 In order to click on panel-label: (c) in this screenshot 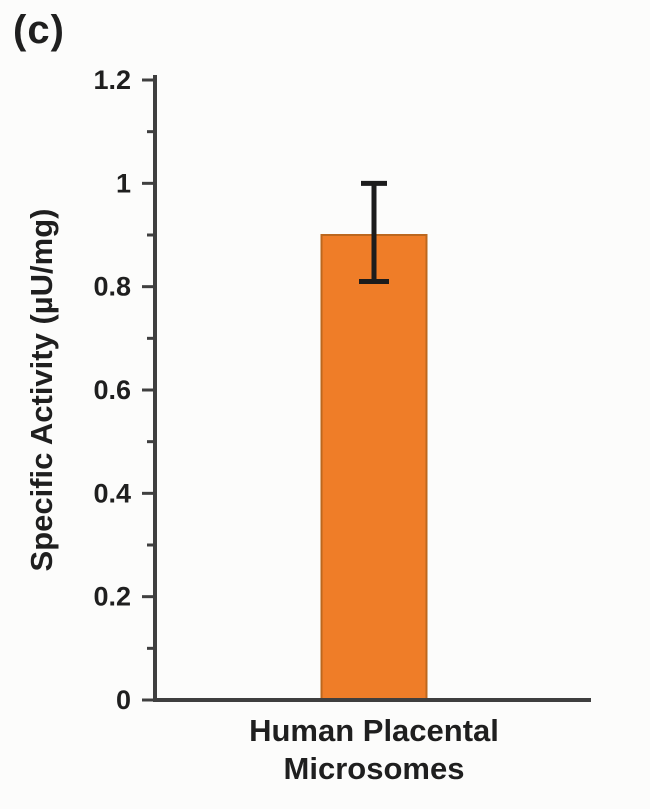, I will do `click(39, 30)`.